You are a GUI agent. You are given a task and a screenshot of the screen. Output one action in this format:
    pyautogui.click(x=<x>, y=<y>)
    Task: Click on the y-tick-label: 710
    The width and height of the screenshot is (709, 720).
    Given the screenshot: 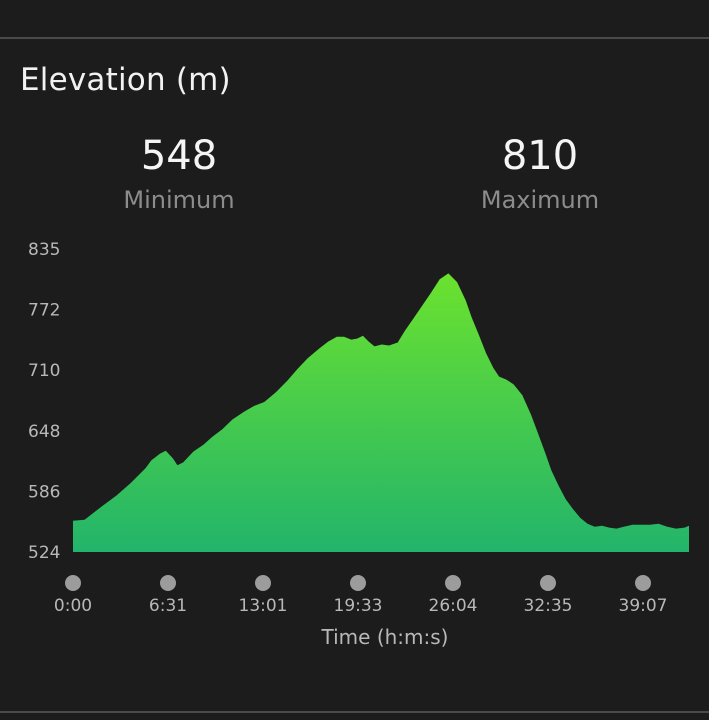 What is the action you would take?
    pyautogui.click(x=44, y=371)
    